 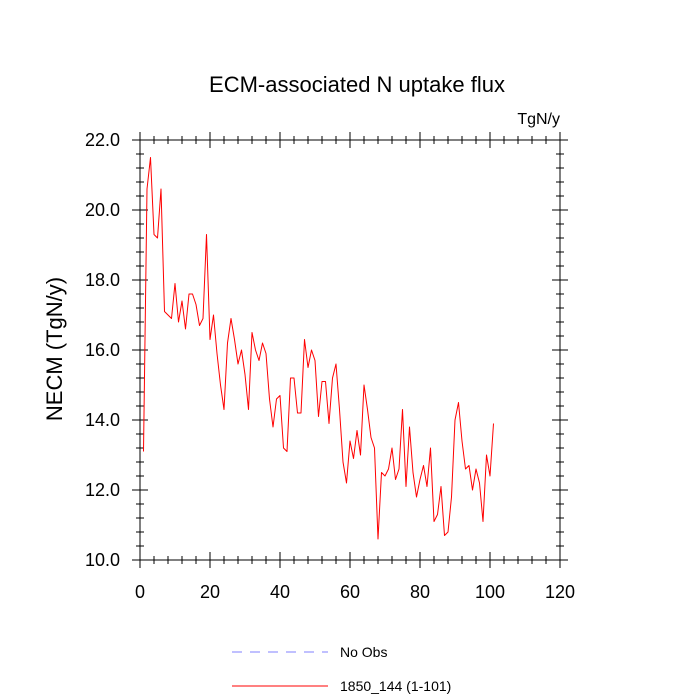 What do you see at coordinates (54, 349) in the screenshot?
I see `y-axis-label: NECM (TgN/y)` at bounding box center [54, 349].